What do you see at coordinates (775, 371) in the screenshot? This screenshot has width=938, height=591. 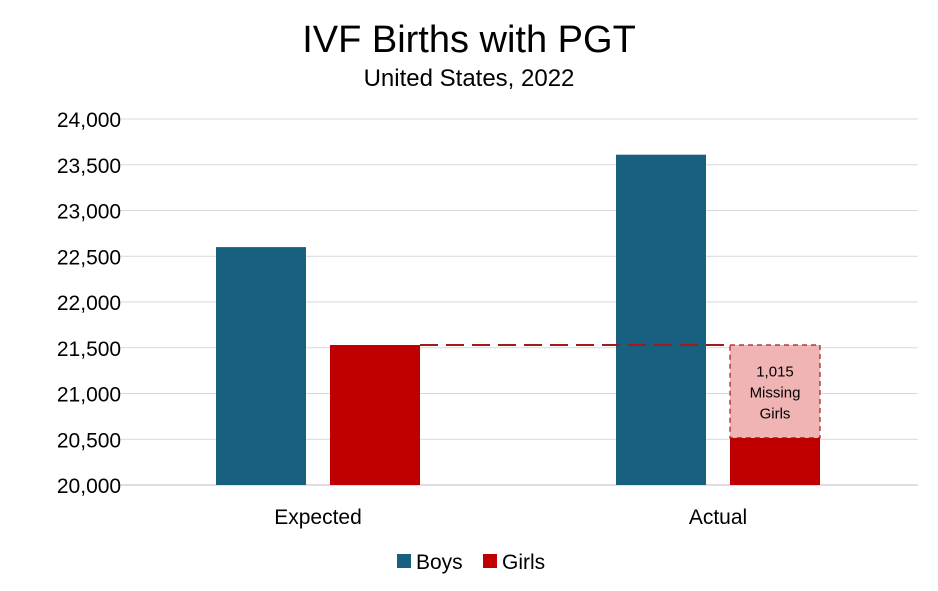 I see `annotation-text: 1,015` at bounding box center [775, 371].